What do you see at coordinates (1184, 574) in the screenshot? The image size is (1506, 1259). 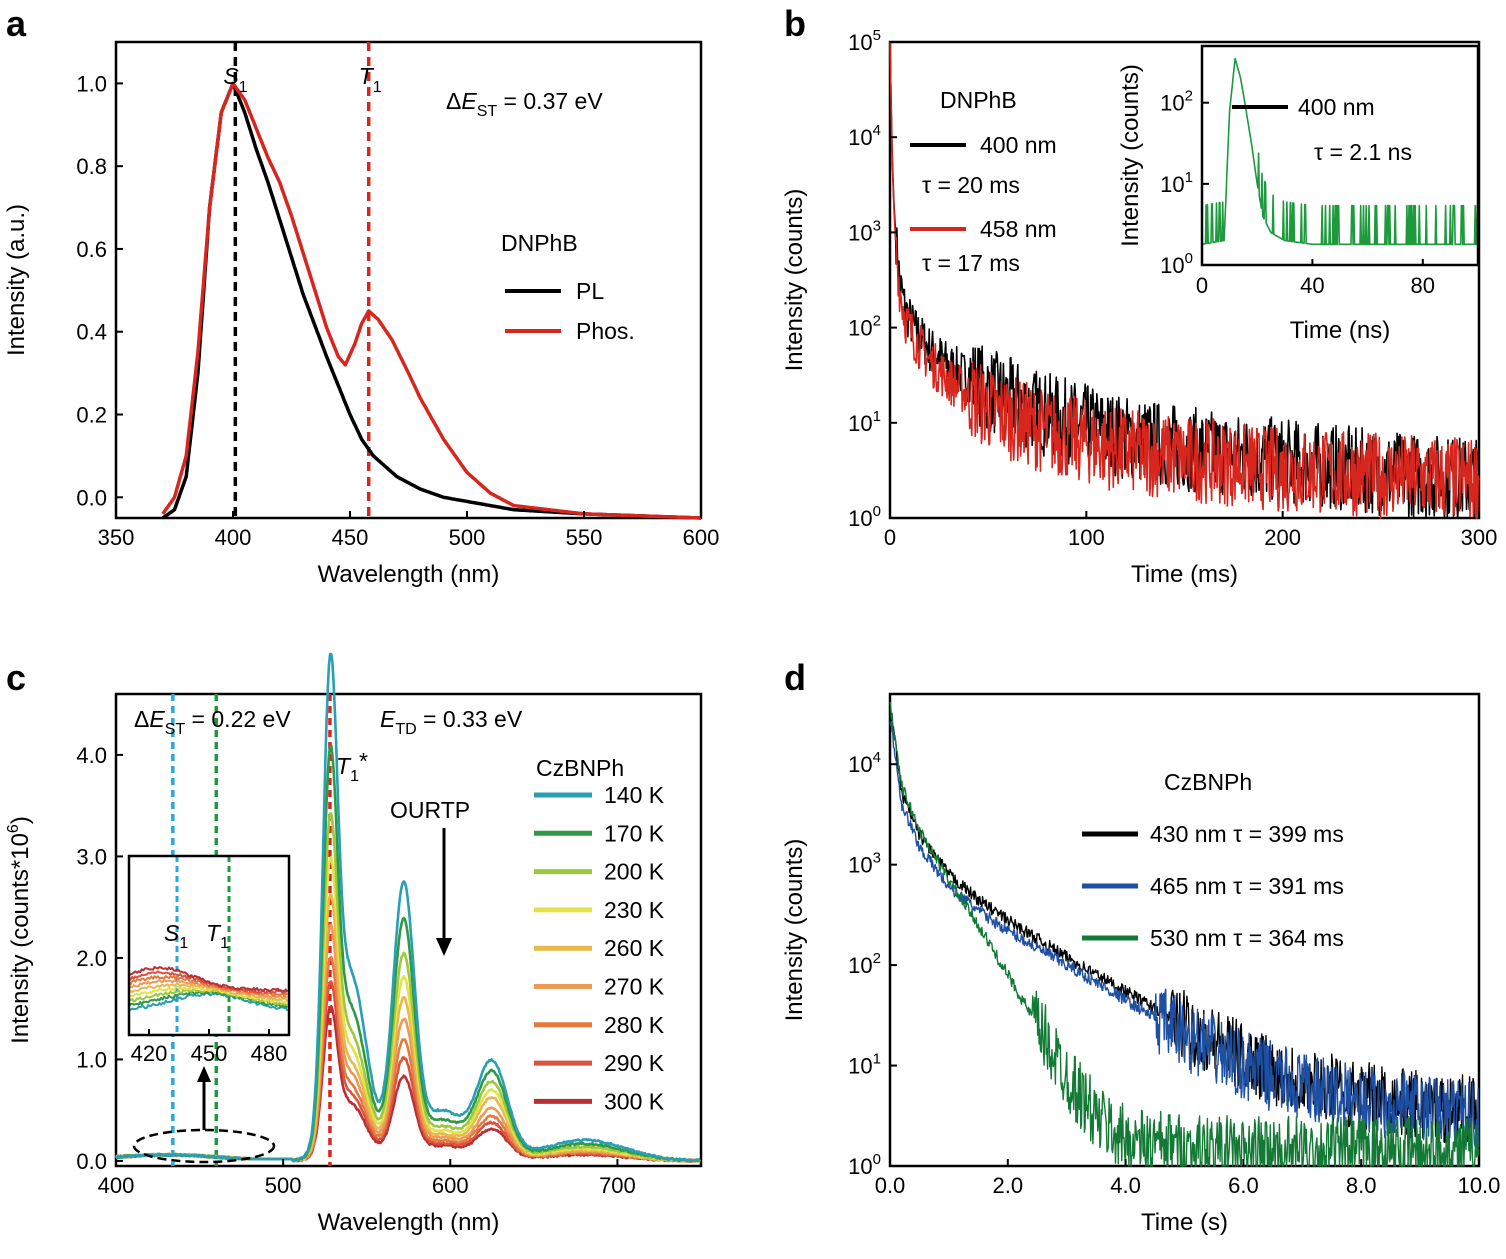 I see `panel-b-xlabel: Time (ms)` at bounding box center [1184, 574].